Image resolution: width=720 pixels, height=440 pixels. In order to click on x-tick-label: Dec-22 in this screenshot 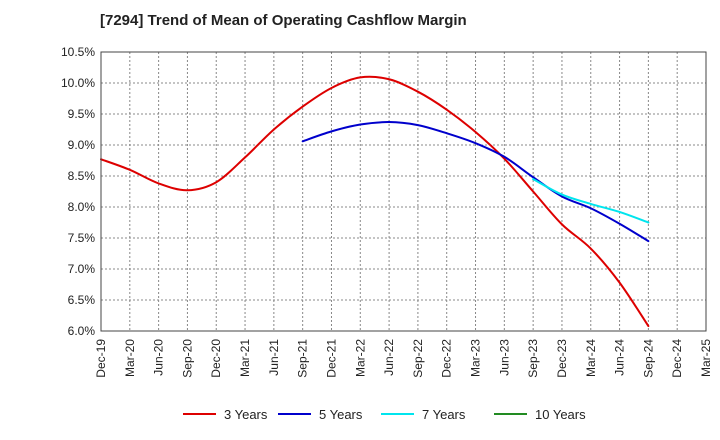, I will do `click(447, 358)`.